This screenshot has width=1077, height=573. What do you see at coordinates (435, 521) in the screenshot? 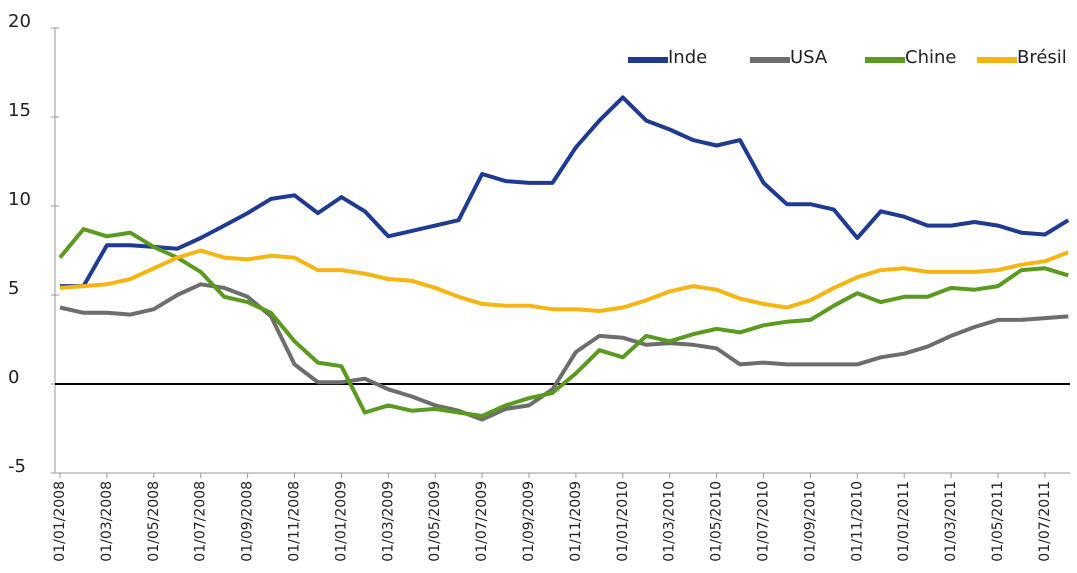
I see `x-tick-label: 01/05/2009` at bounding box center [435, 521].